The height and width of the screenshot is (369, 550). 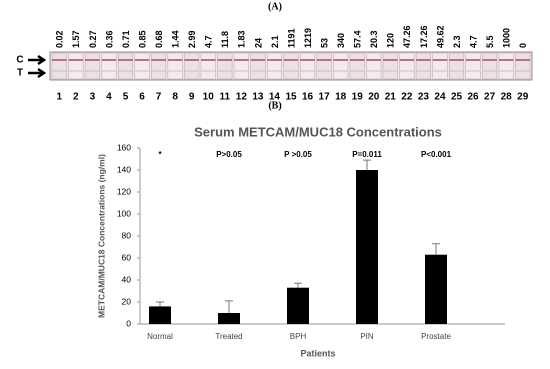 I want to click on strip-number: 25, so click(x=457, y=97).